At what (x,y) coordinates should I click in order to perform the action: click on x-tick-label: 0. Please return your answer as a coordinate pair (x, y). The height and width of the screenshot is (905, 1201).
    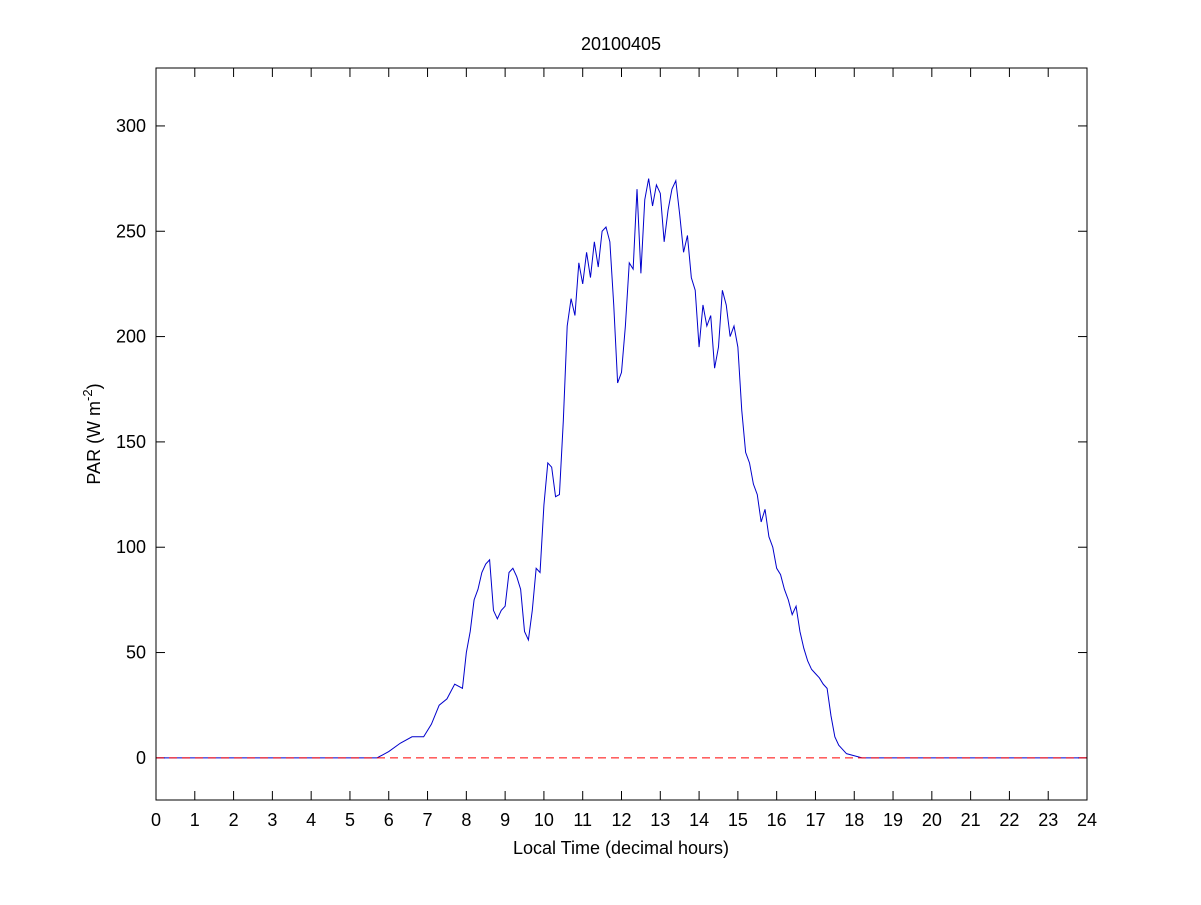
    Looking at the image, I should click on (156, 820).